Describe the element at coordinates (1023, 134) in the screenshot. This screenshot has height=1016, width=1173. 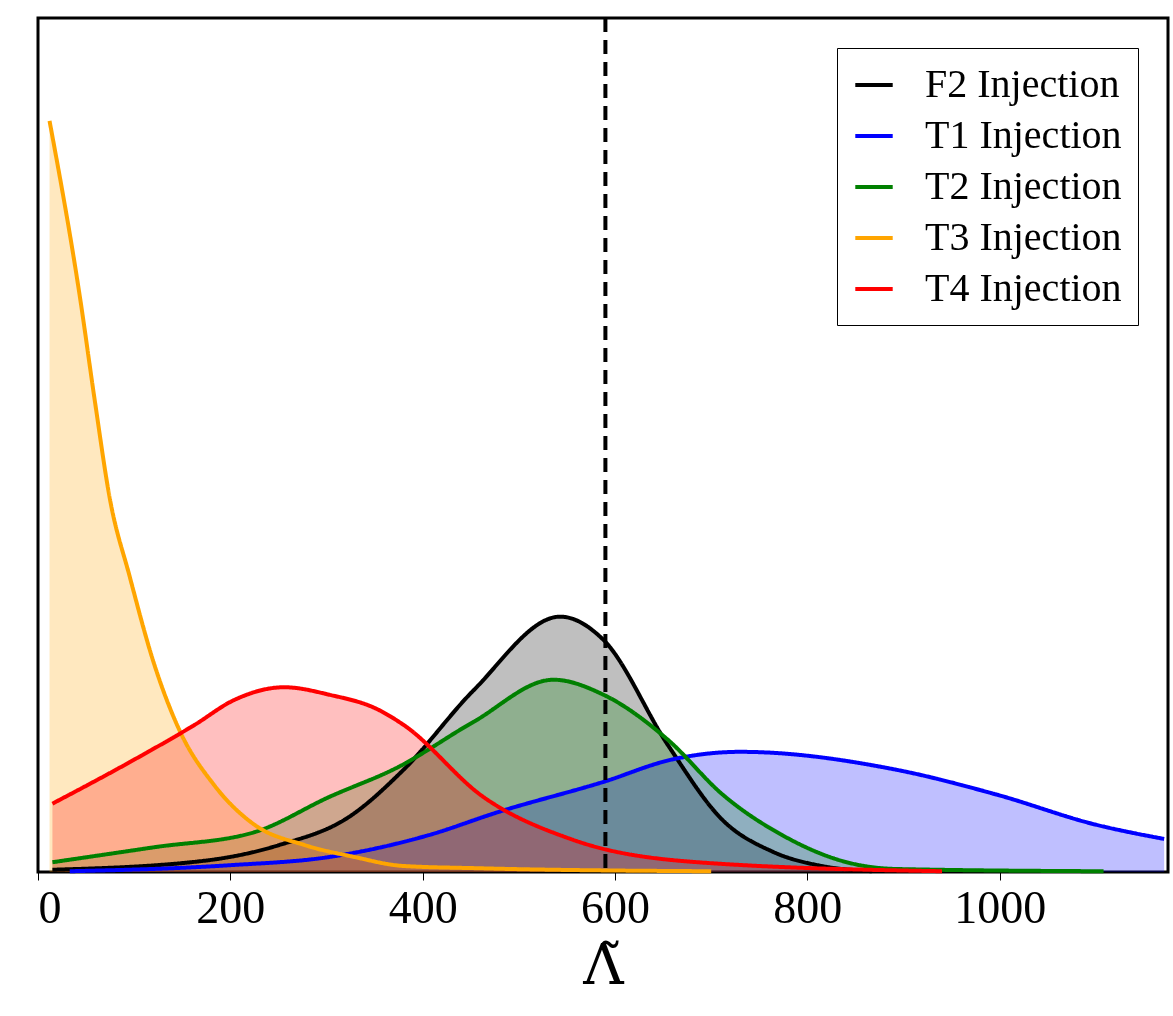
I see `legend-label: T1 Injection` at that location.